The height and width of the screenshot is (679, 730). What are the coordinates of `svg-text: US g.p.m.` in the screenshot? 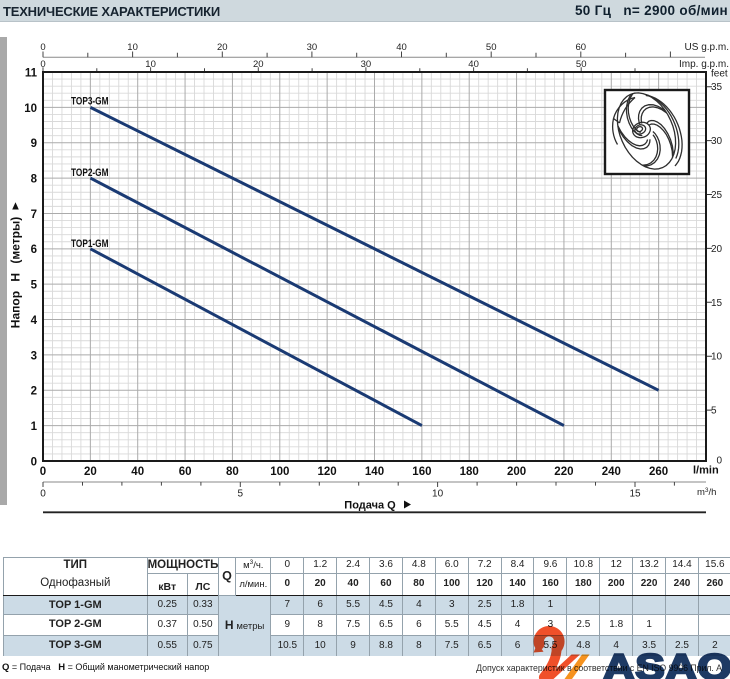 It's located at (707, 47).